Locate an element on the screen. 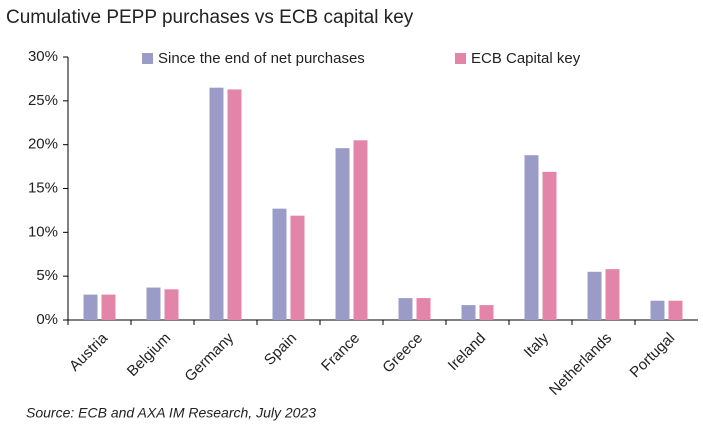  x-tick-label: Spain is located at coordinates (280, 349).